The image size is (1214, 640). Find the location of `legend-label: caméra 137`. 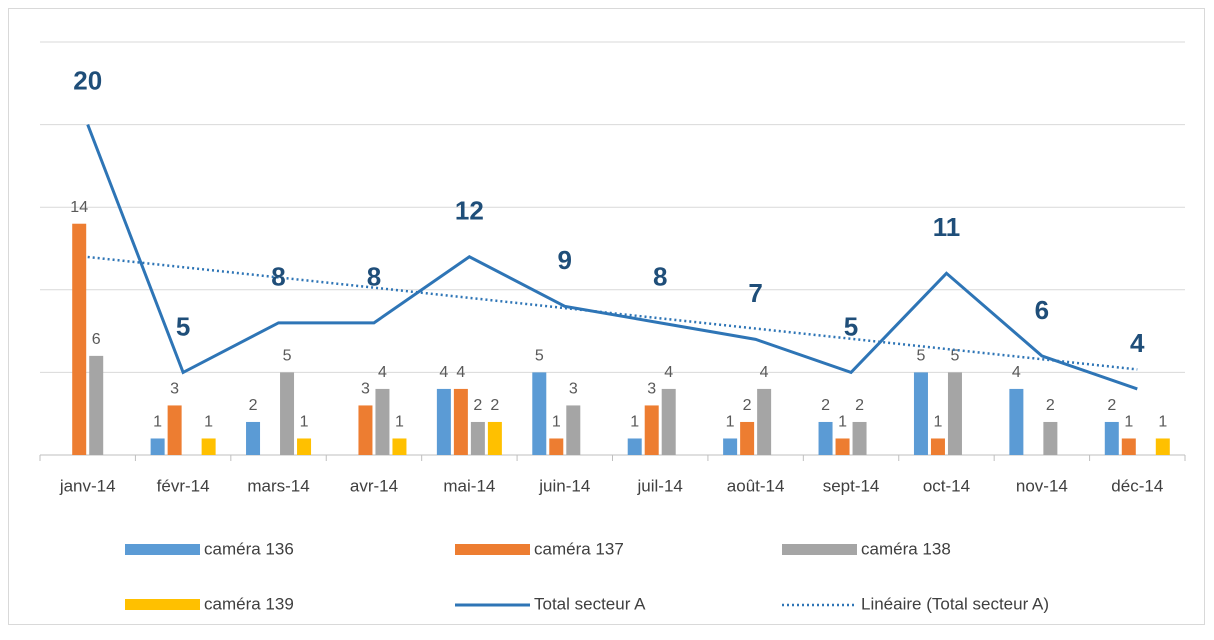

legend-label: caméra 137 is located at coordinates (579, 548).